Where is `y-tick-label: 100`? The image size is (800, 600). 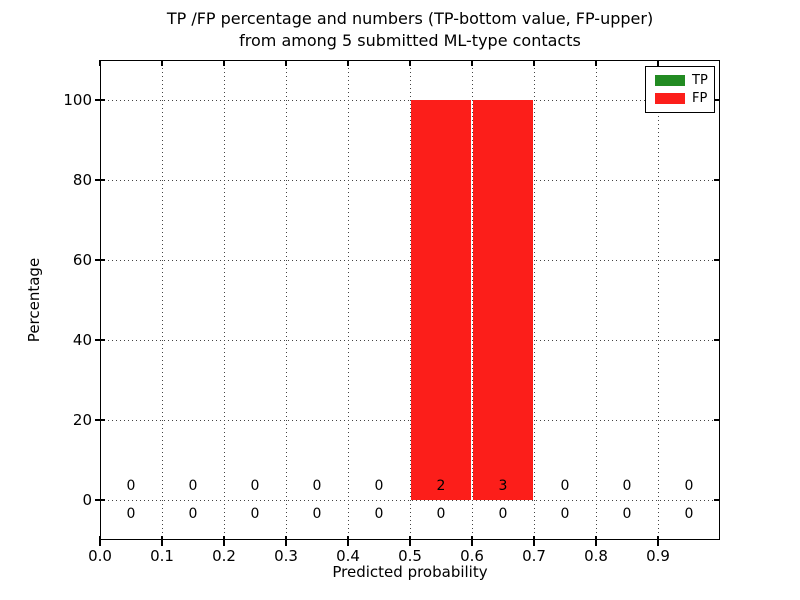 y-tick-label: 100 is located at coordinates (77, 100).